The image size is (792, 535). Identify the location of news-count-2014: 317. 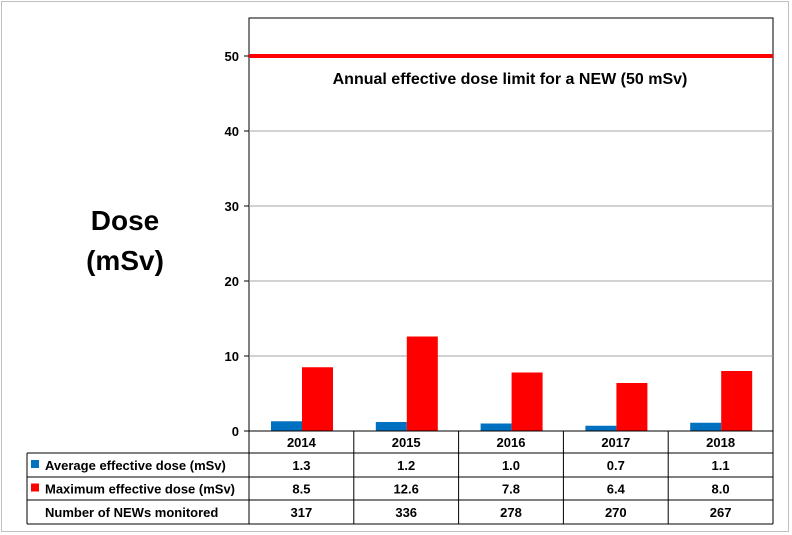
(302, 512).